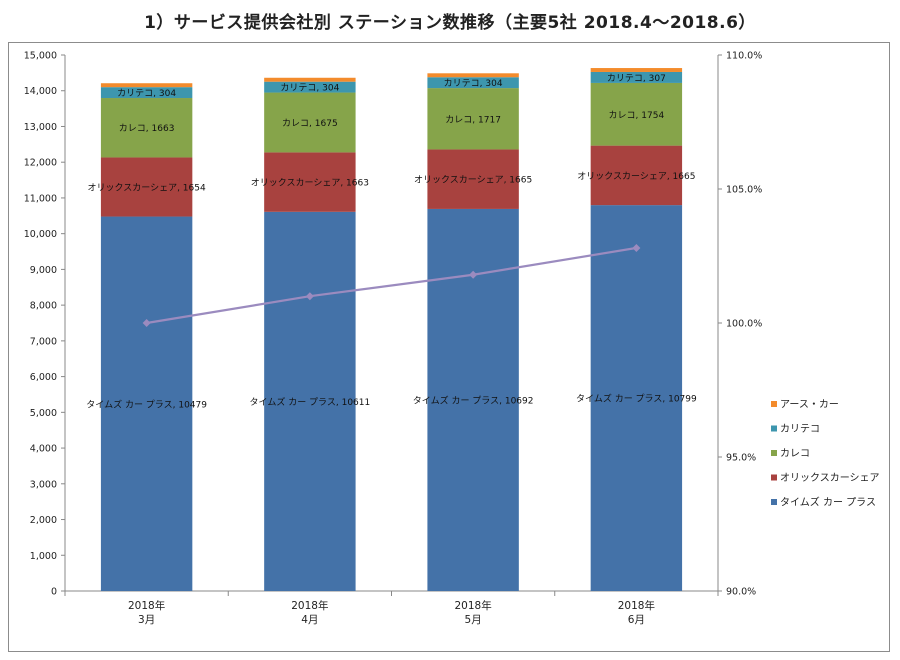 The height and width of the screenshot is (660, 900). Describe the element at coordinates (43, 556) in the screenshot. I see `y-tick-label: 1,000` at that location.